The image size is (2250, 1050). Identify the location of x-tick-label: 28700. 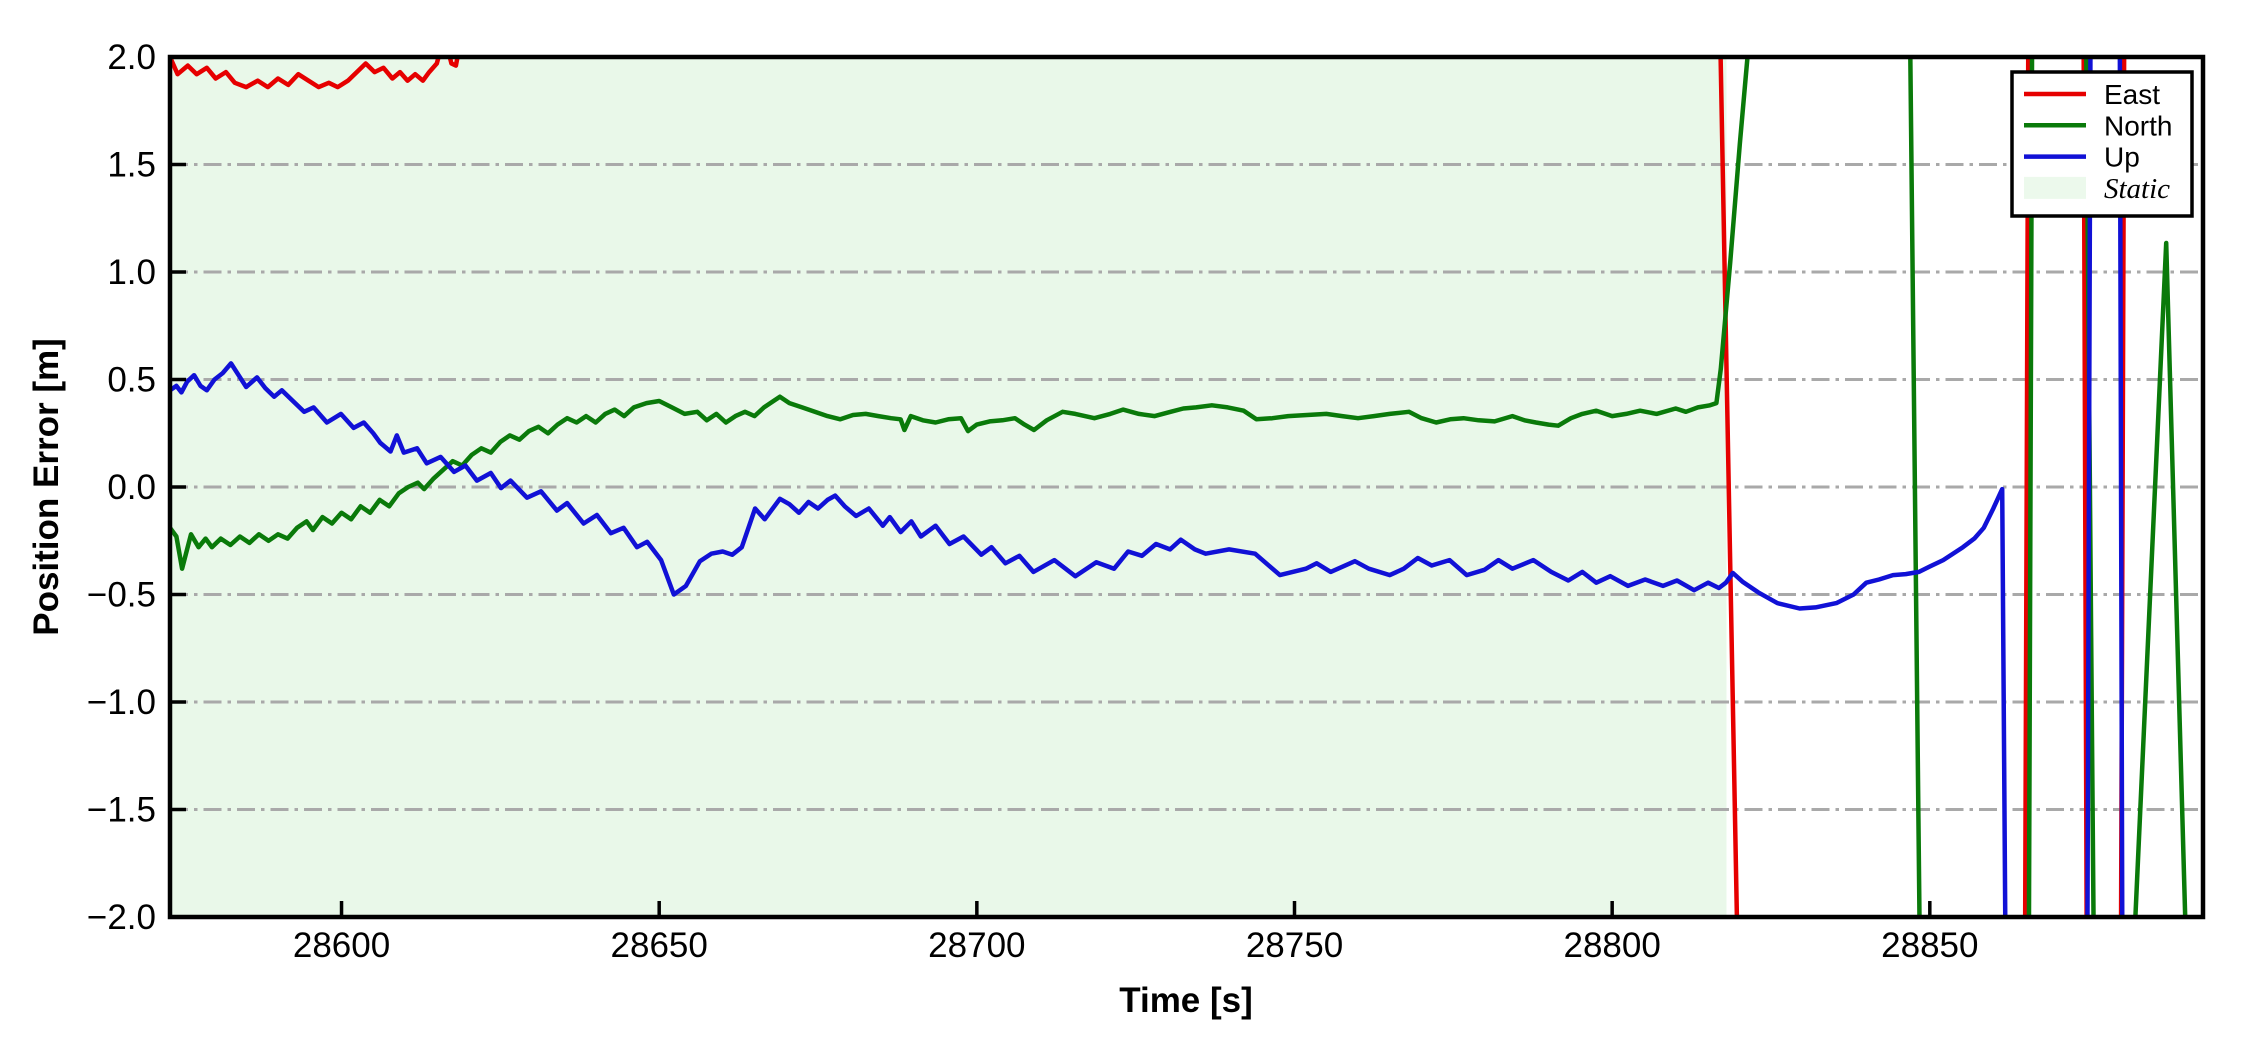
(976, 945).